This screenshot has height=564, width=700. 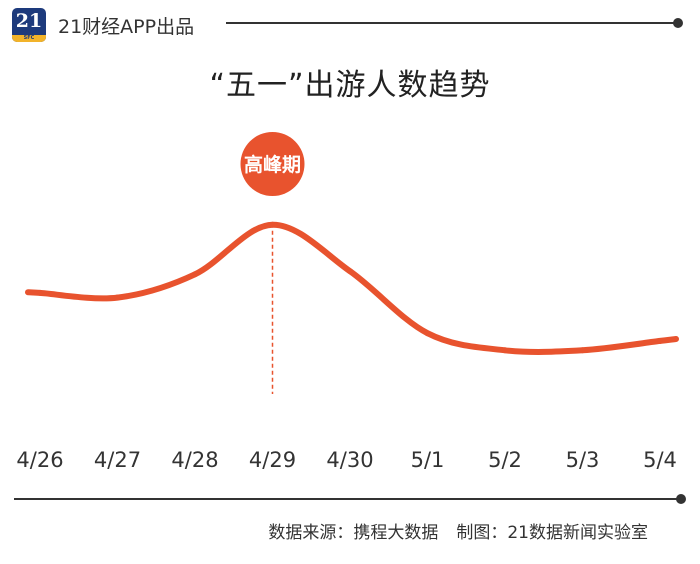 I want to click on brand-logo: 21 SFC, so click(x=29, y=25).